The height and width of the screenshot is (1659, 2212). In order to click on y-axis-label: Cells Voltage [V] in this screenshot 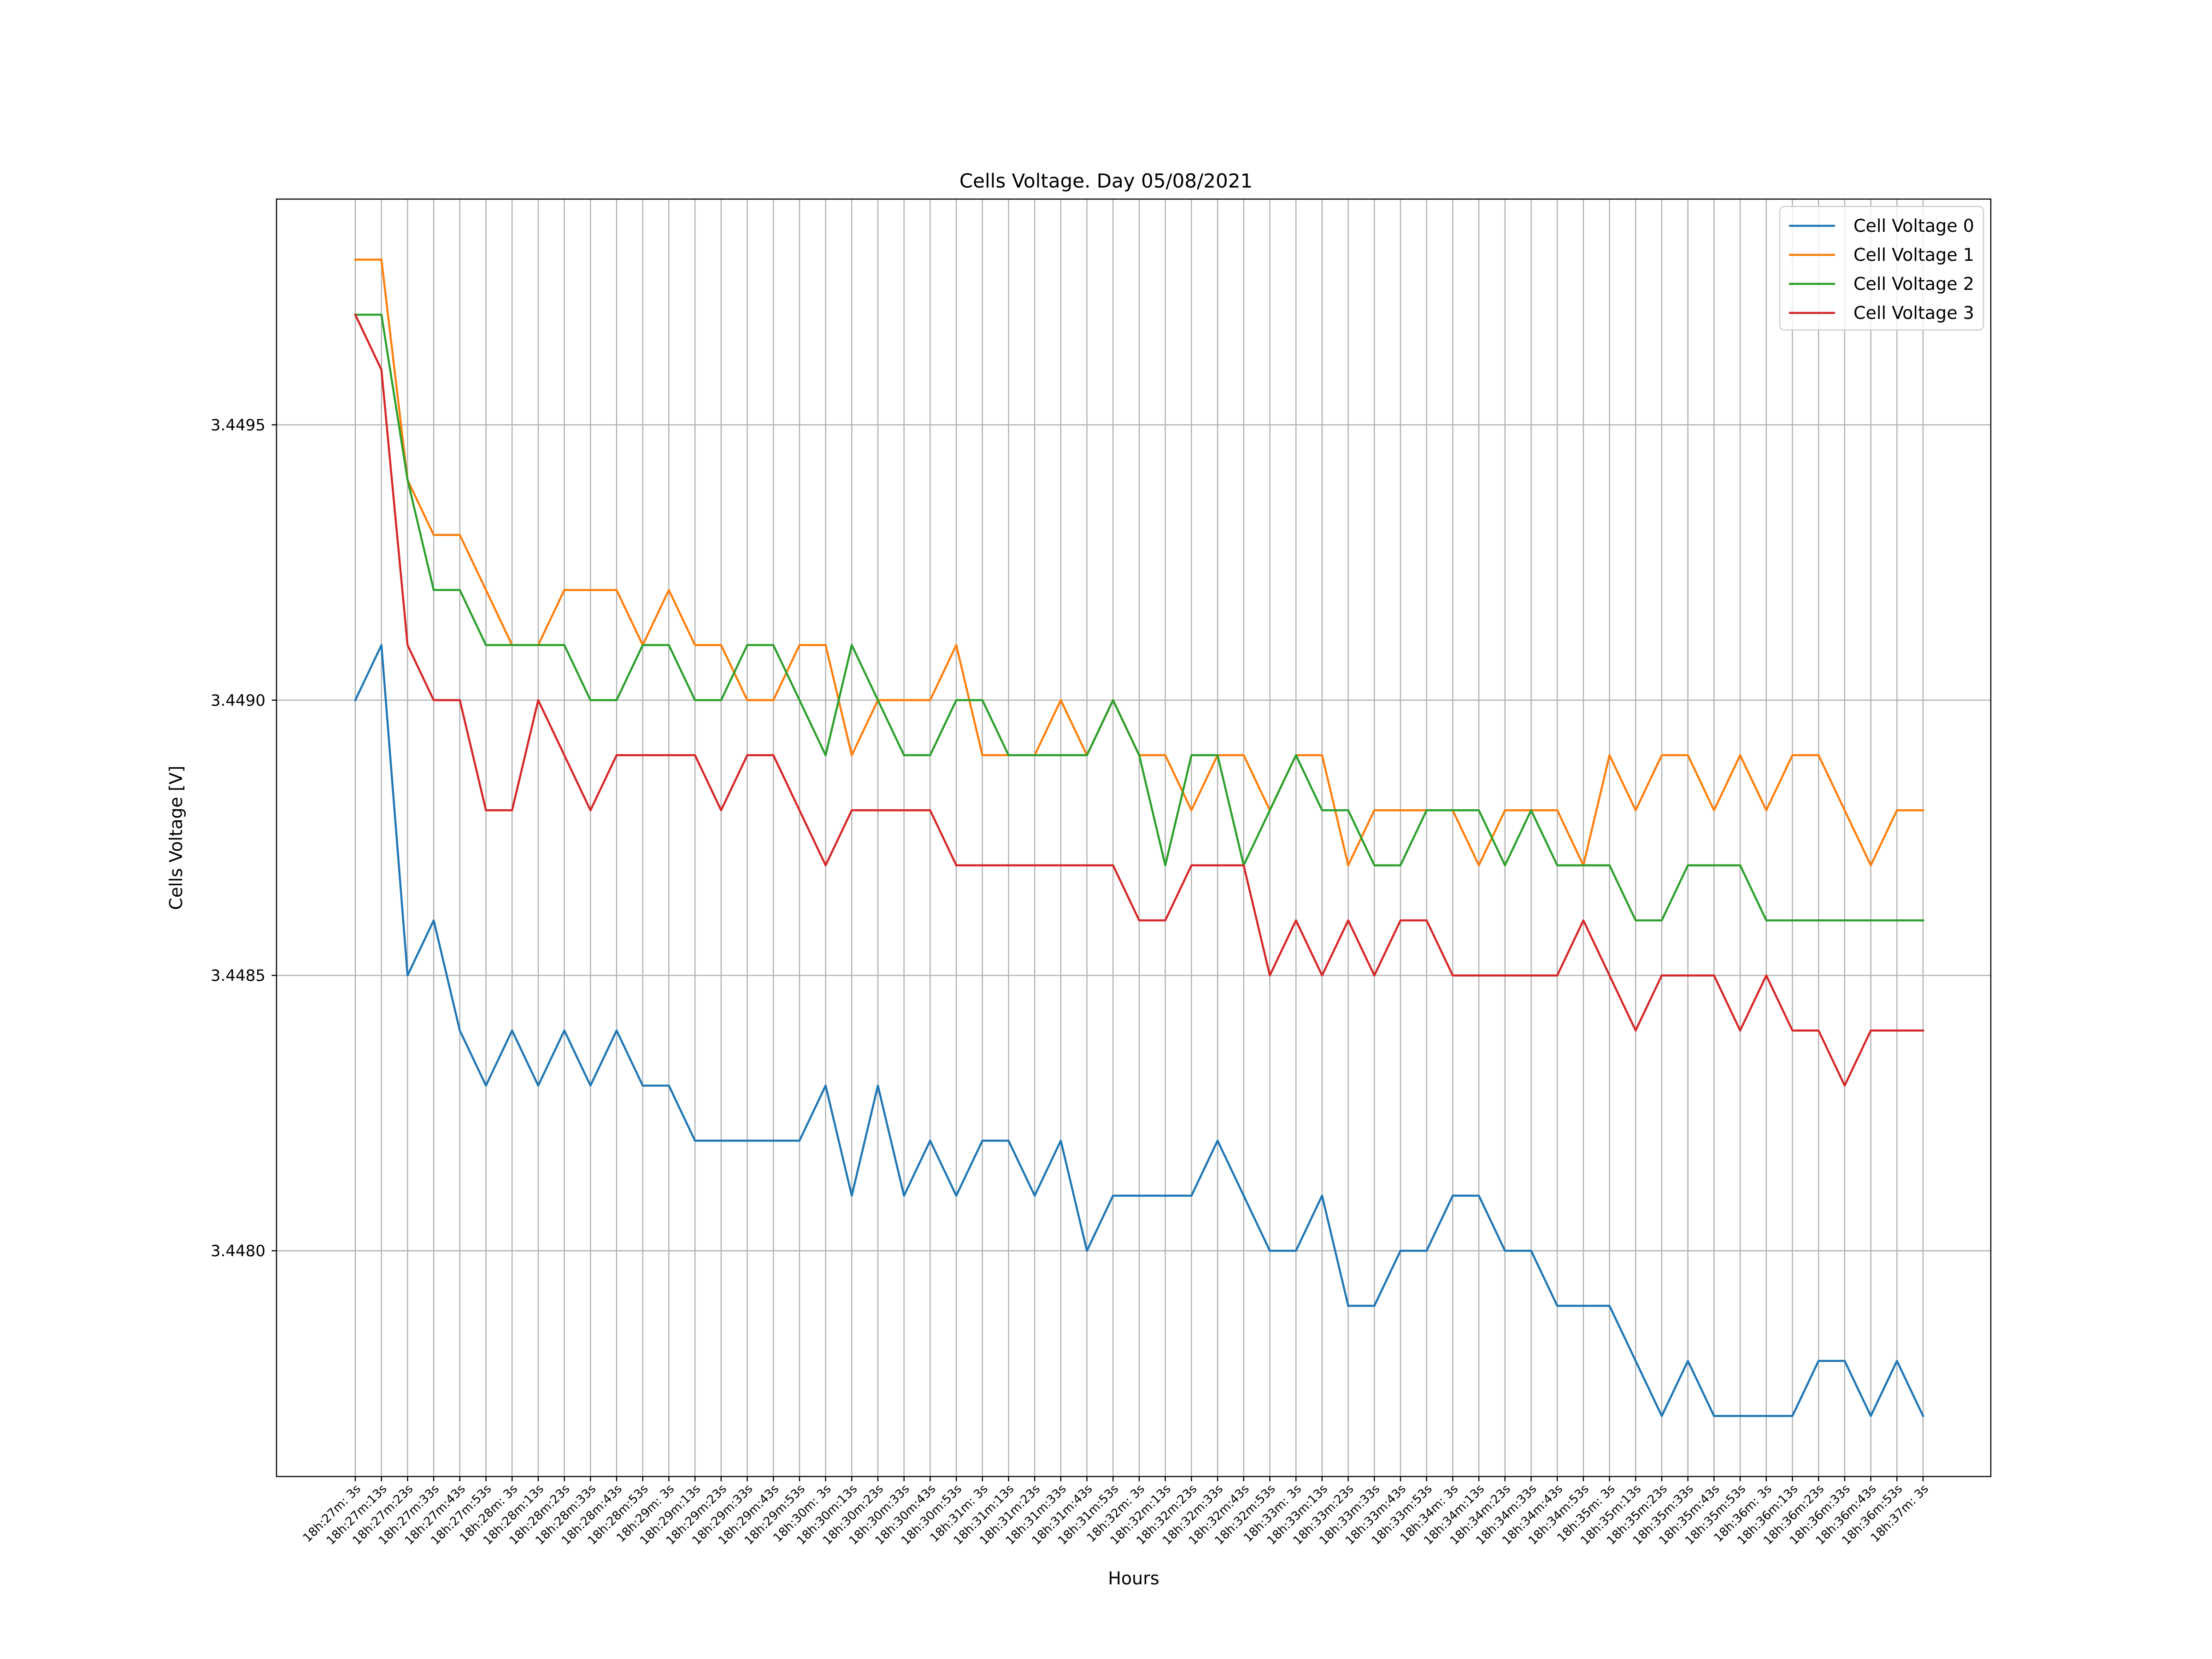, I will do `click(176, 837)`.